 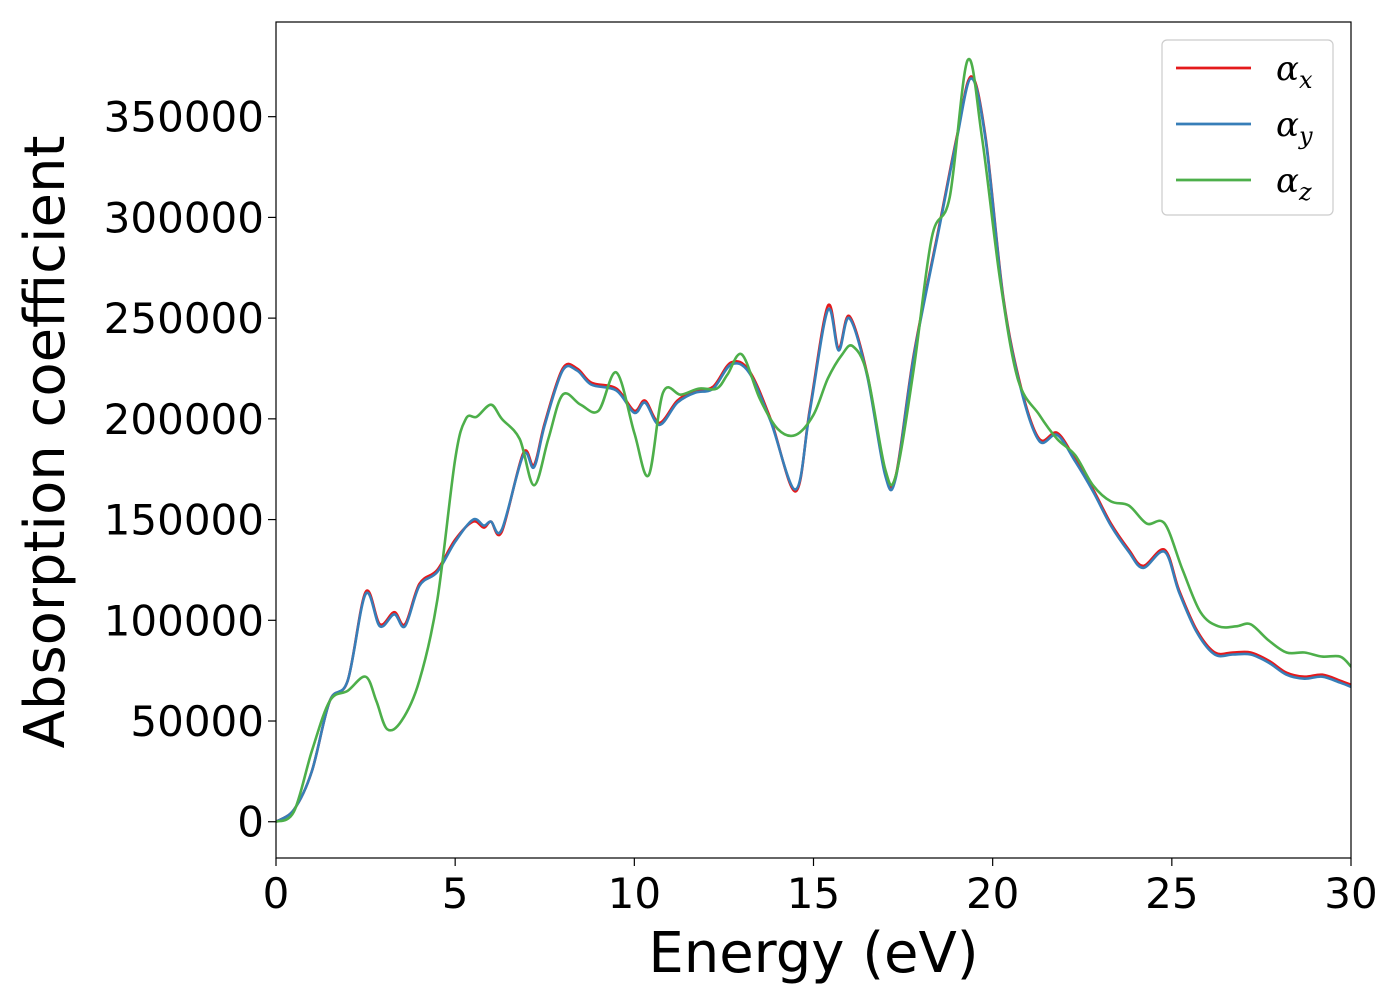 I want to click on x-axis-label: Energy (eV), so click(x=813, y=953).